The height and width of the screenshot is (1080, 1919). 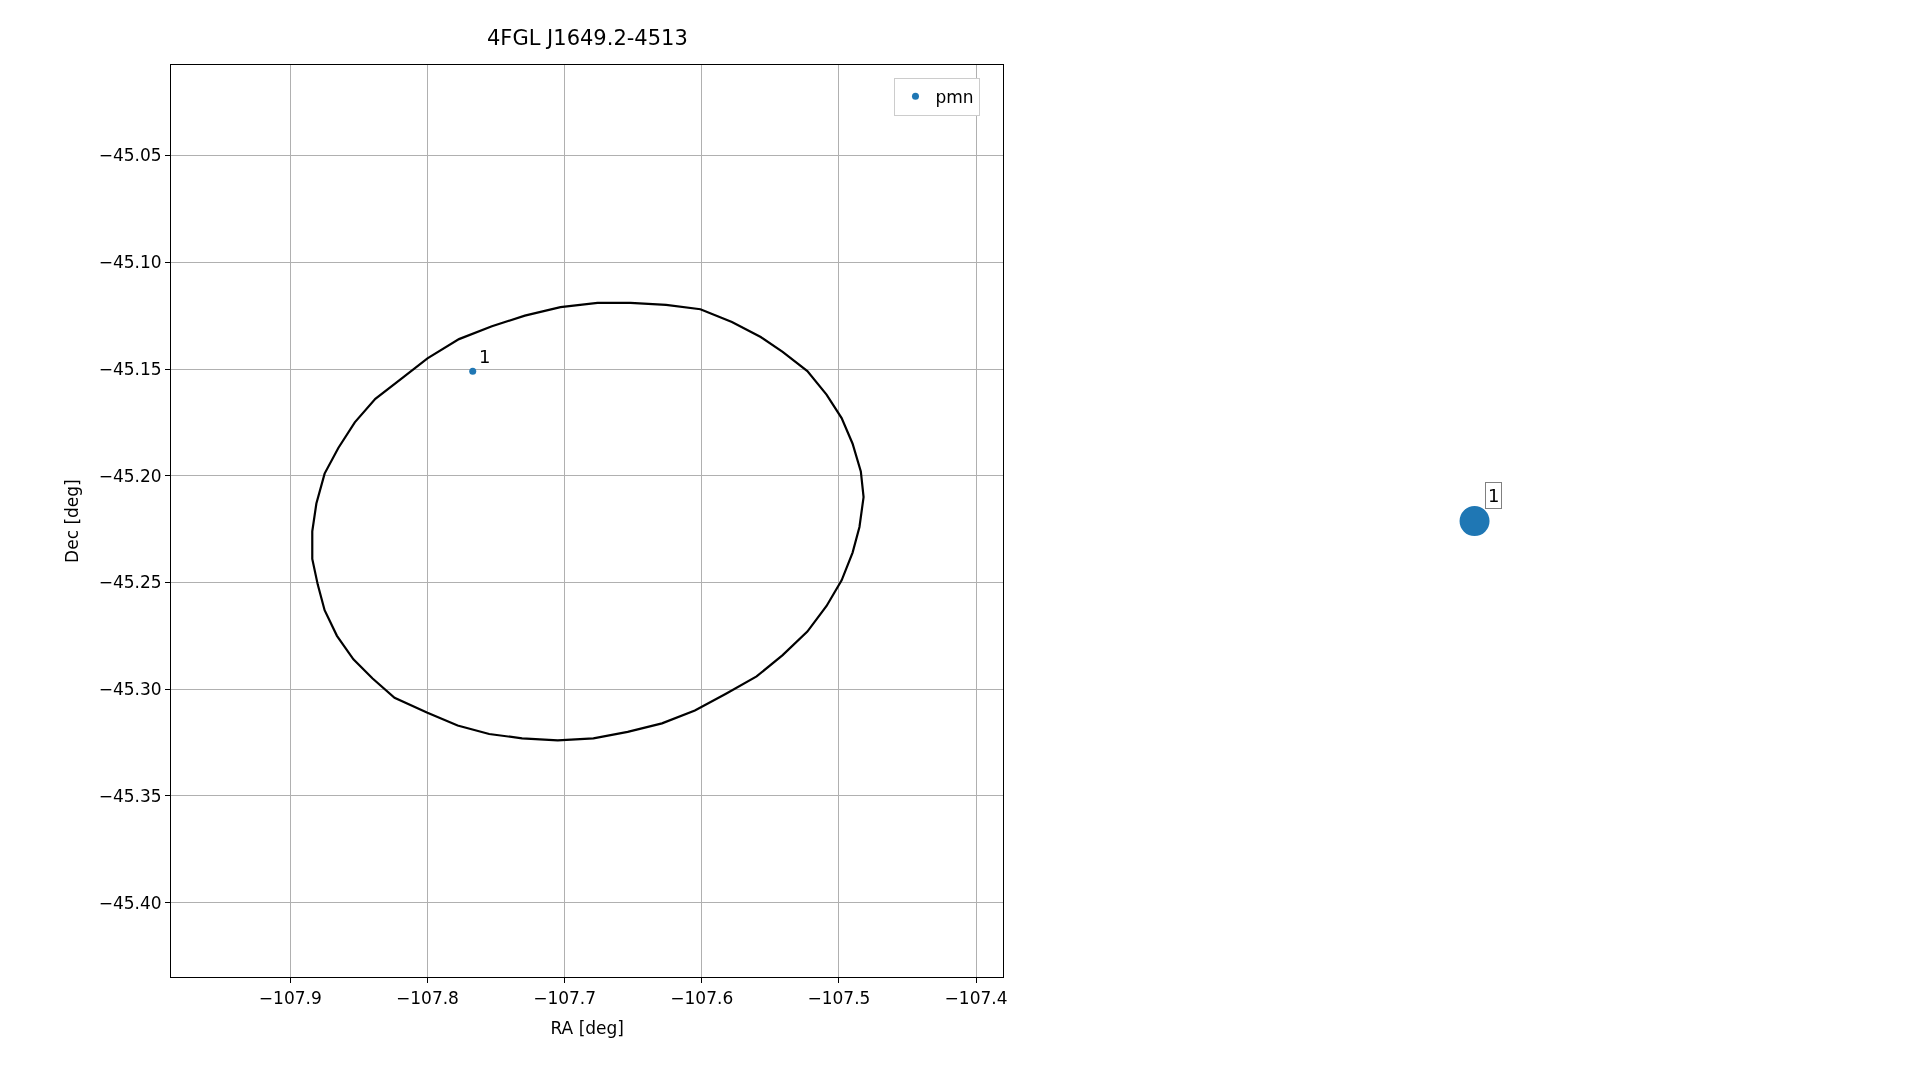 I want to click on x-tick-label: −107.5, so click(x=839, y=997).